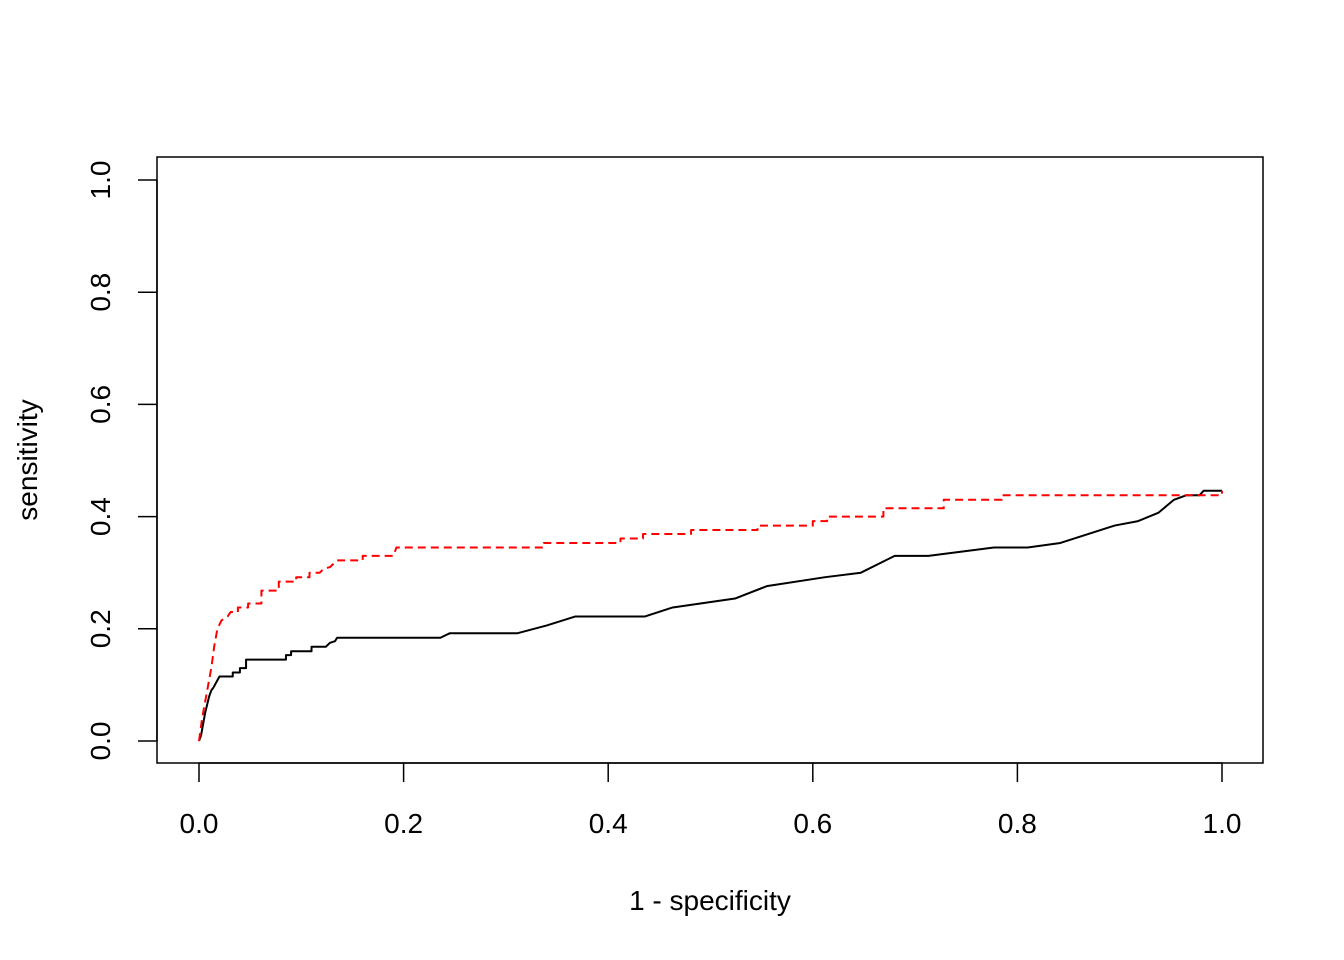  I want to click on y-tick-label: 0.4, so click(100, 516).